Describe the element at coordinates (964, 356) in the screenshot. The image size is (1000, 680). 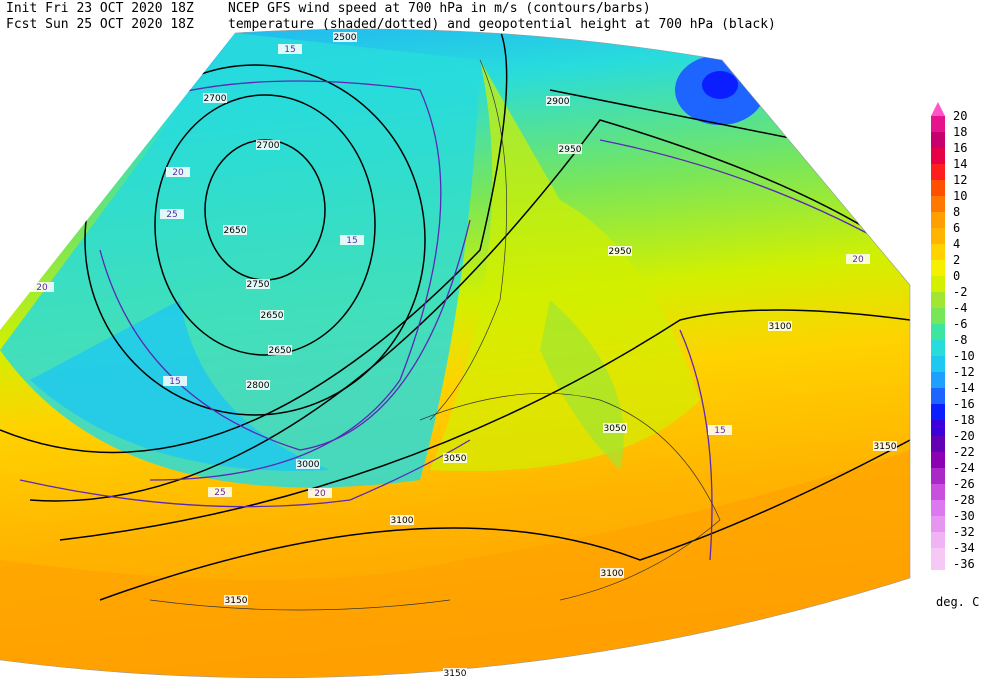
I see `colorbar-label: -10` at that location.